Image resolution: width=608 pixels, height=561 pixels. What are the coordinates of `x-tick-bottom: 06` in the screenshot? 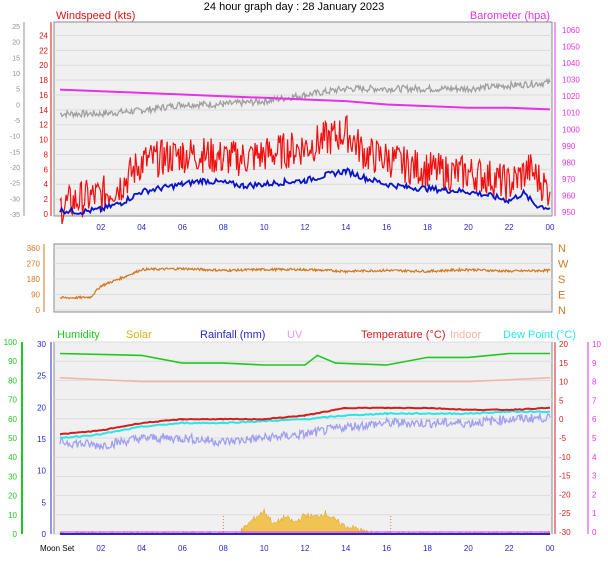 It's located at (182, 548).